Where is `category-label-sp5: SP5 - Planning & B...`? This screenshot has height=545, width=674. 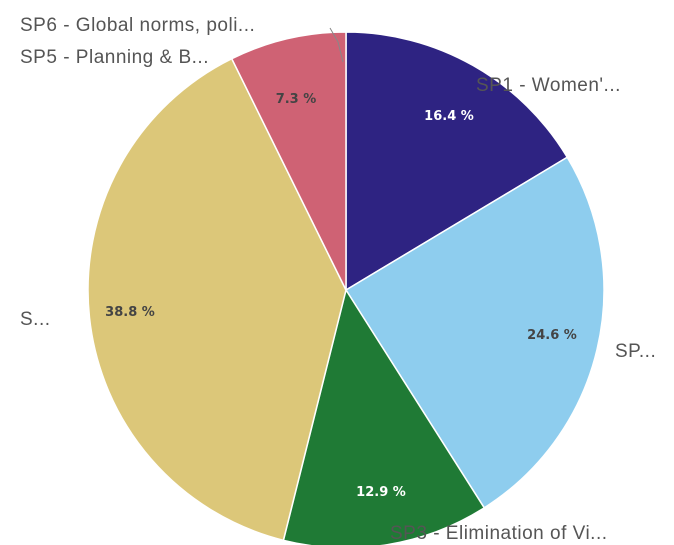 category-label-sp5: SP5 - Planning & B... is located at coordinates (114, 57).